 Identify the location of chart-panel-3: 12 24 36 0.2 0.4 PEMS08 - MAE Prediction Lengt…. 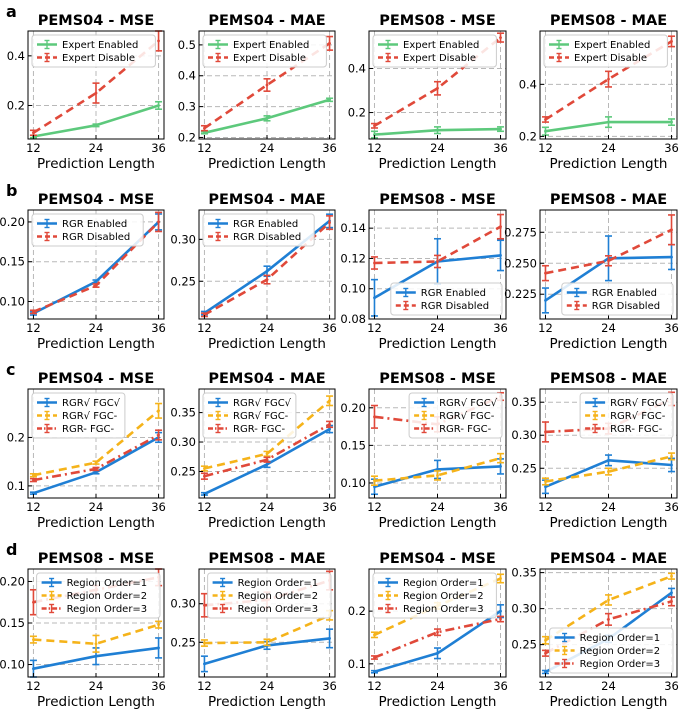
(599, 92).